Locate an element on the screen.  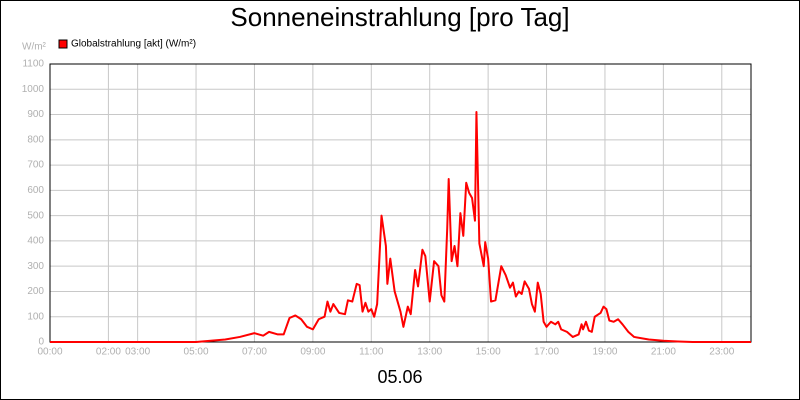
x-tick-label: 21:00 is located at coordinates (663, 352).